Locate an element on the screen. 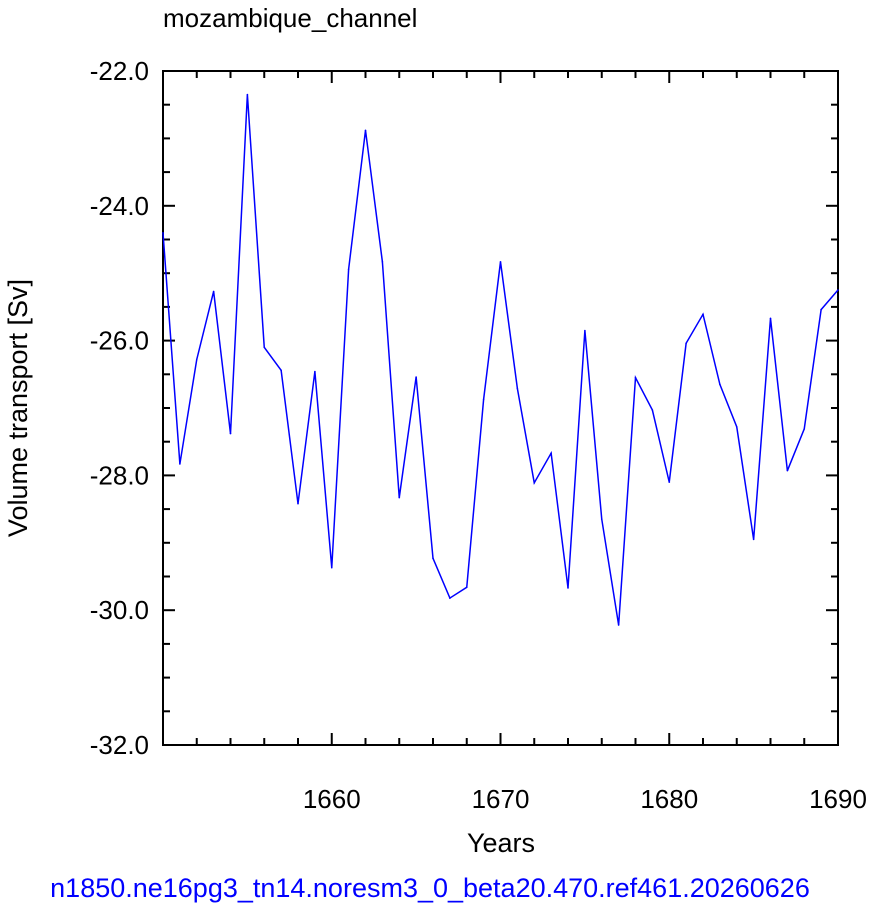  y-tick-label: -28.0 is located at coordinates (119, 475).